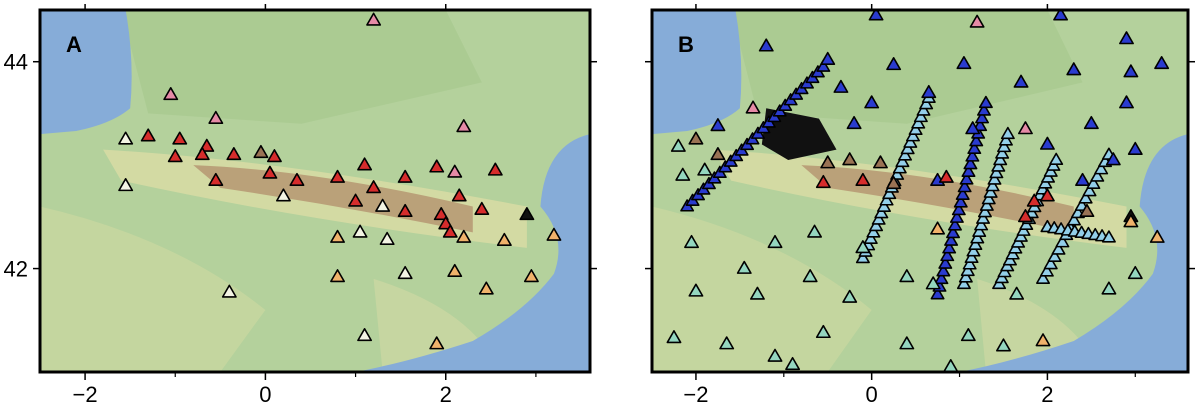  I want to click on iberian-hills, so click(762, 289).